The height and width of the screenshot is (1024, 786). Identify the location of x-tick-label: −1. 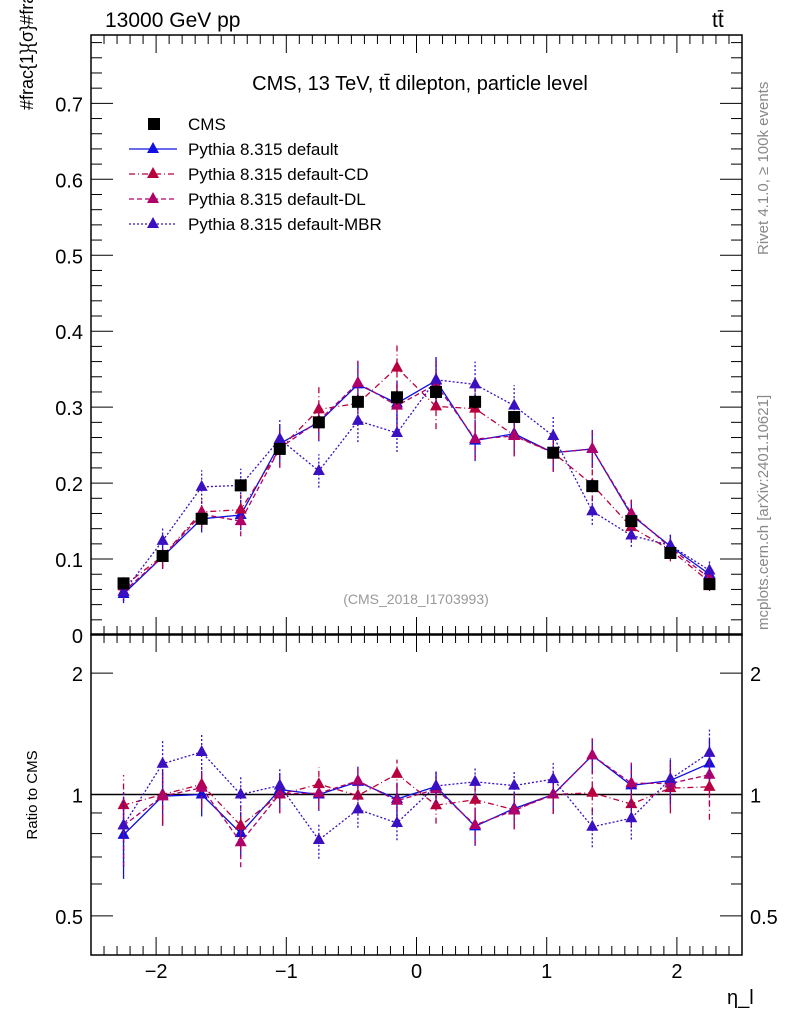
(286, 972).